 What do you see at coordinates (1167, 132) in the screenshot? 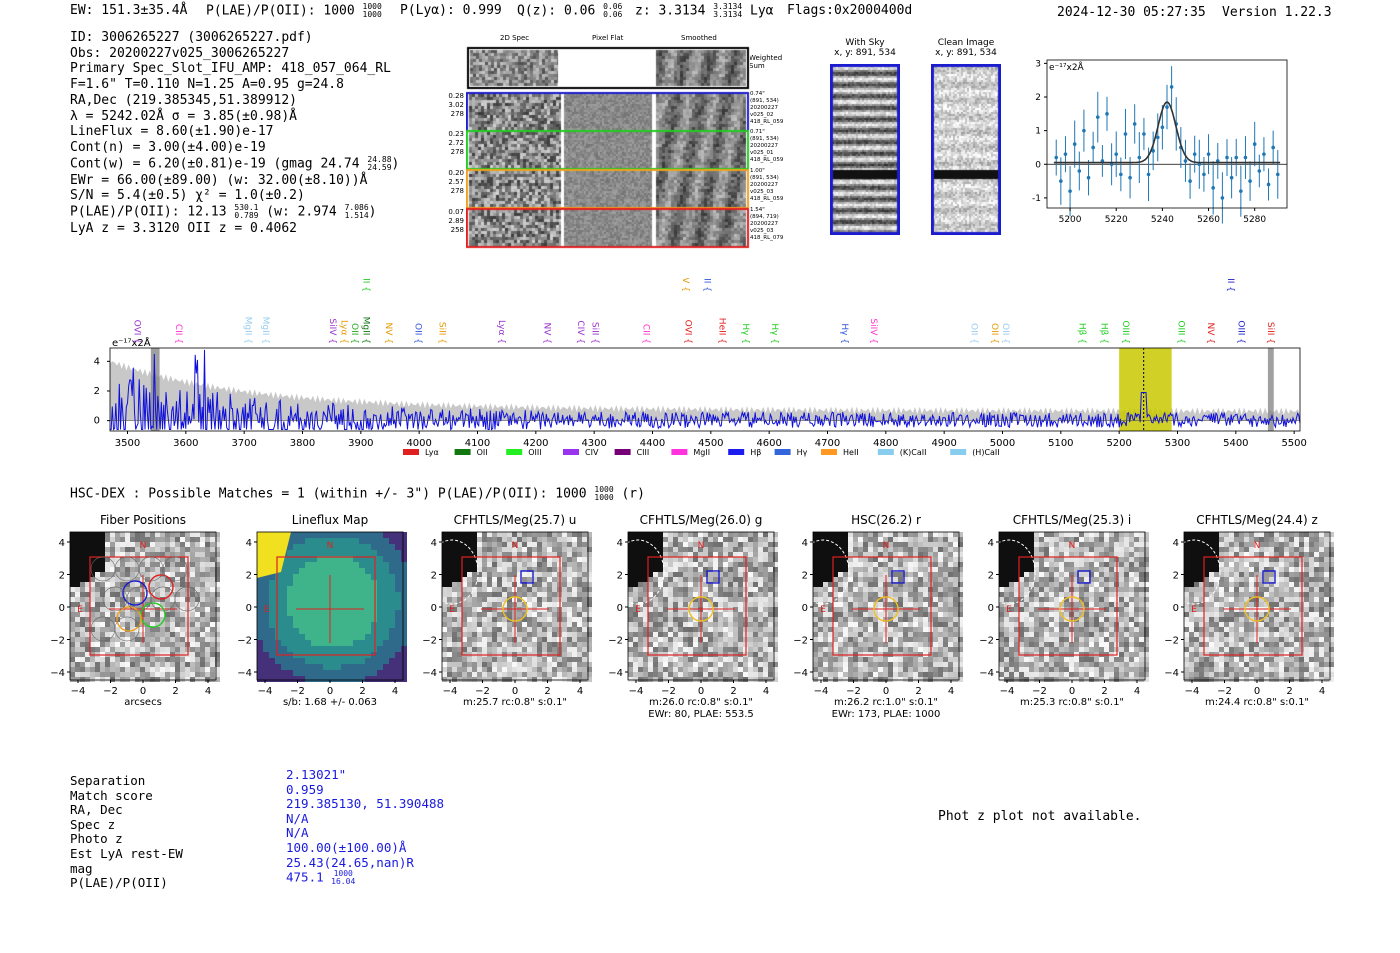
I see `zoom-fit-line` at bounding box center [1167, 132].